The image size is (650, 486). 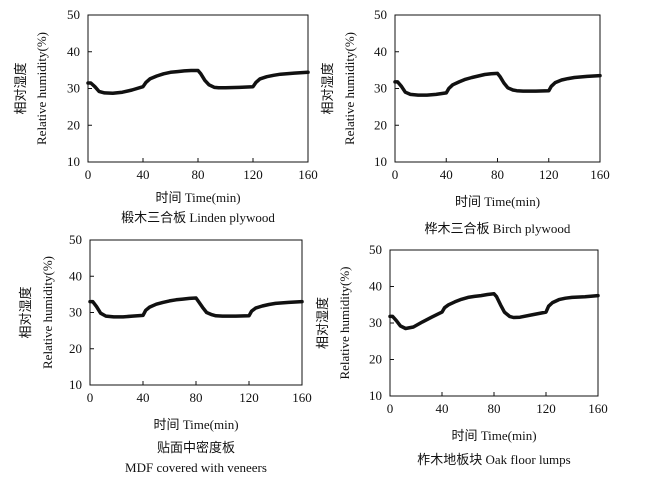 What do you see at coordinates (198, 217) in the screenshot?
I see `panel-caption: 椴木三合板 Linden plywood` at bounding box center [198, 217].